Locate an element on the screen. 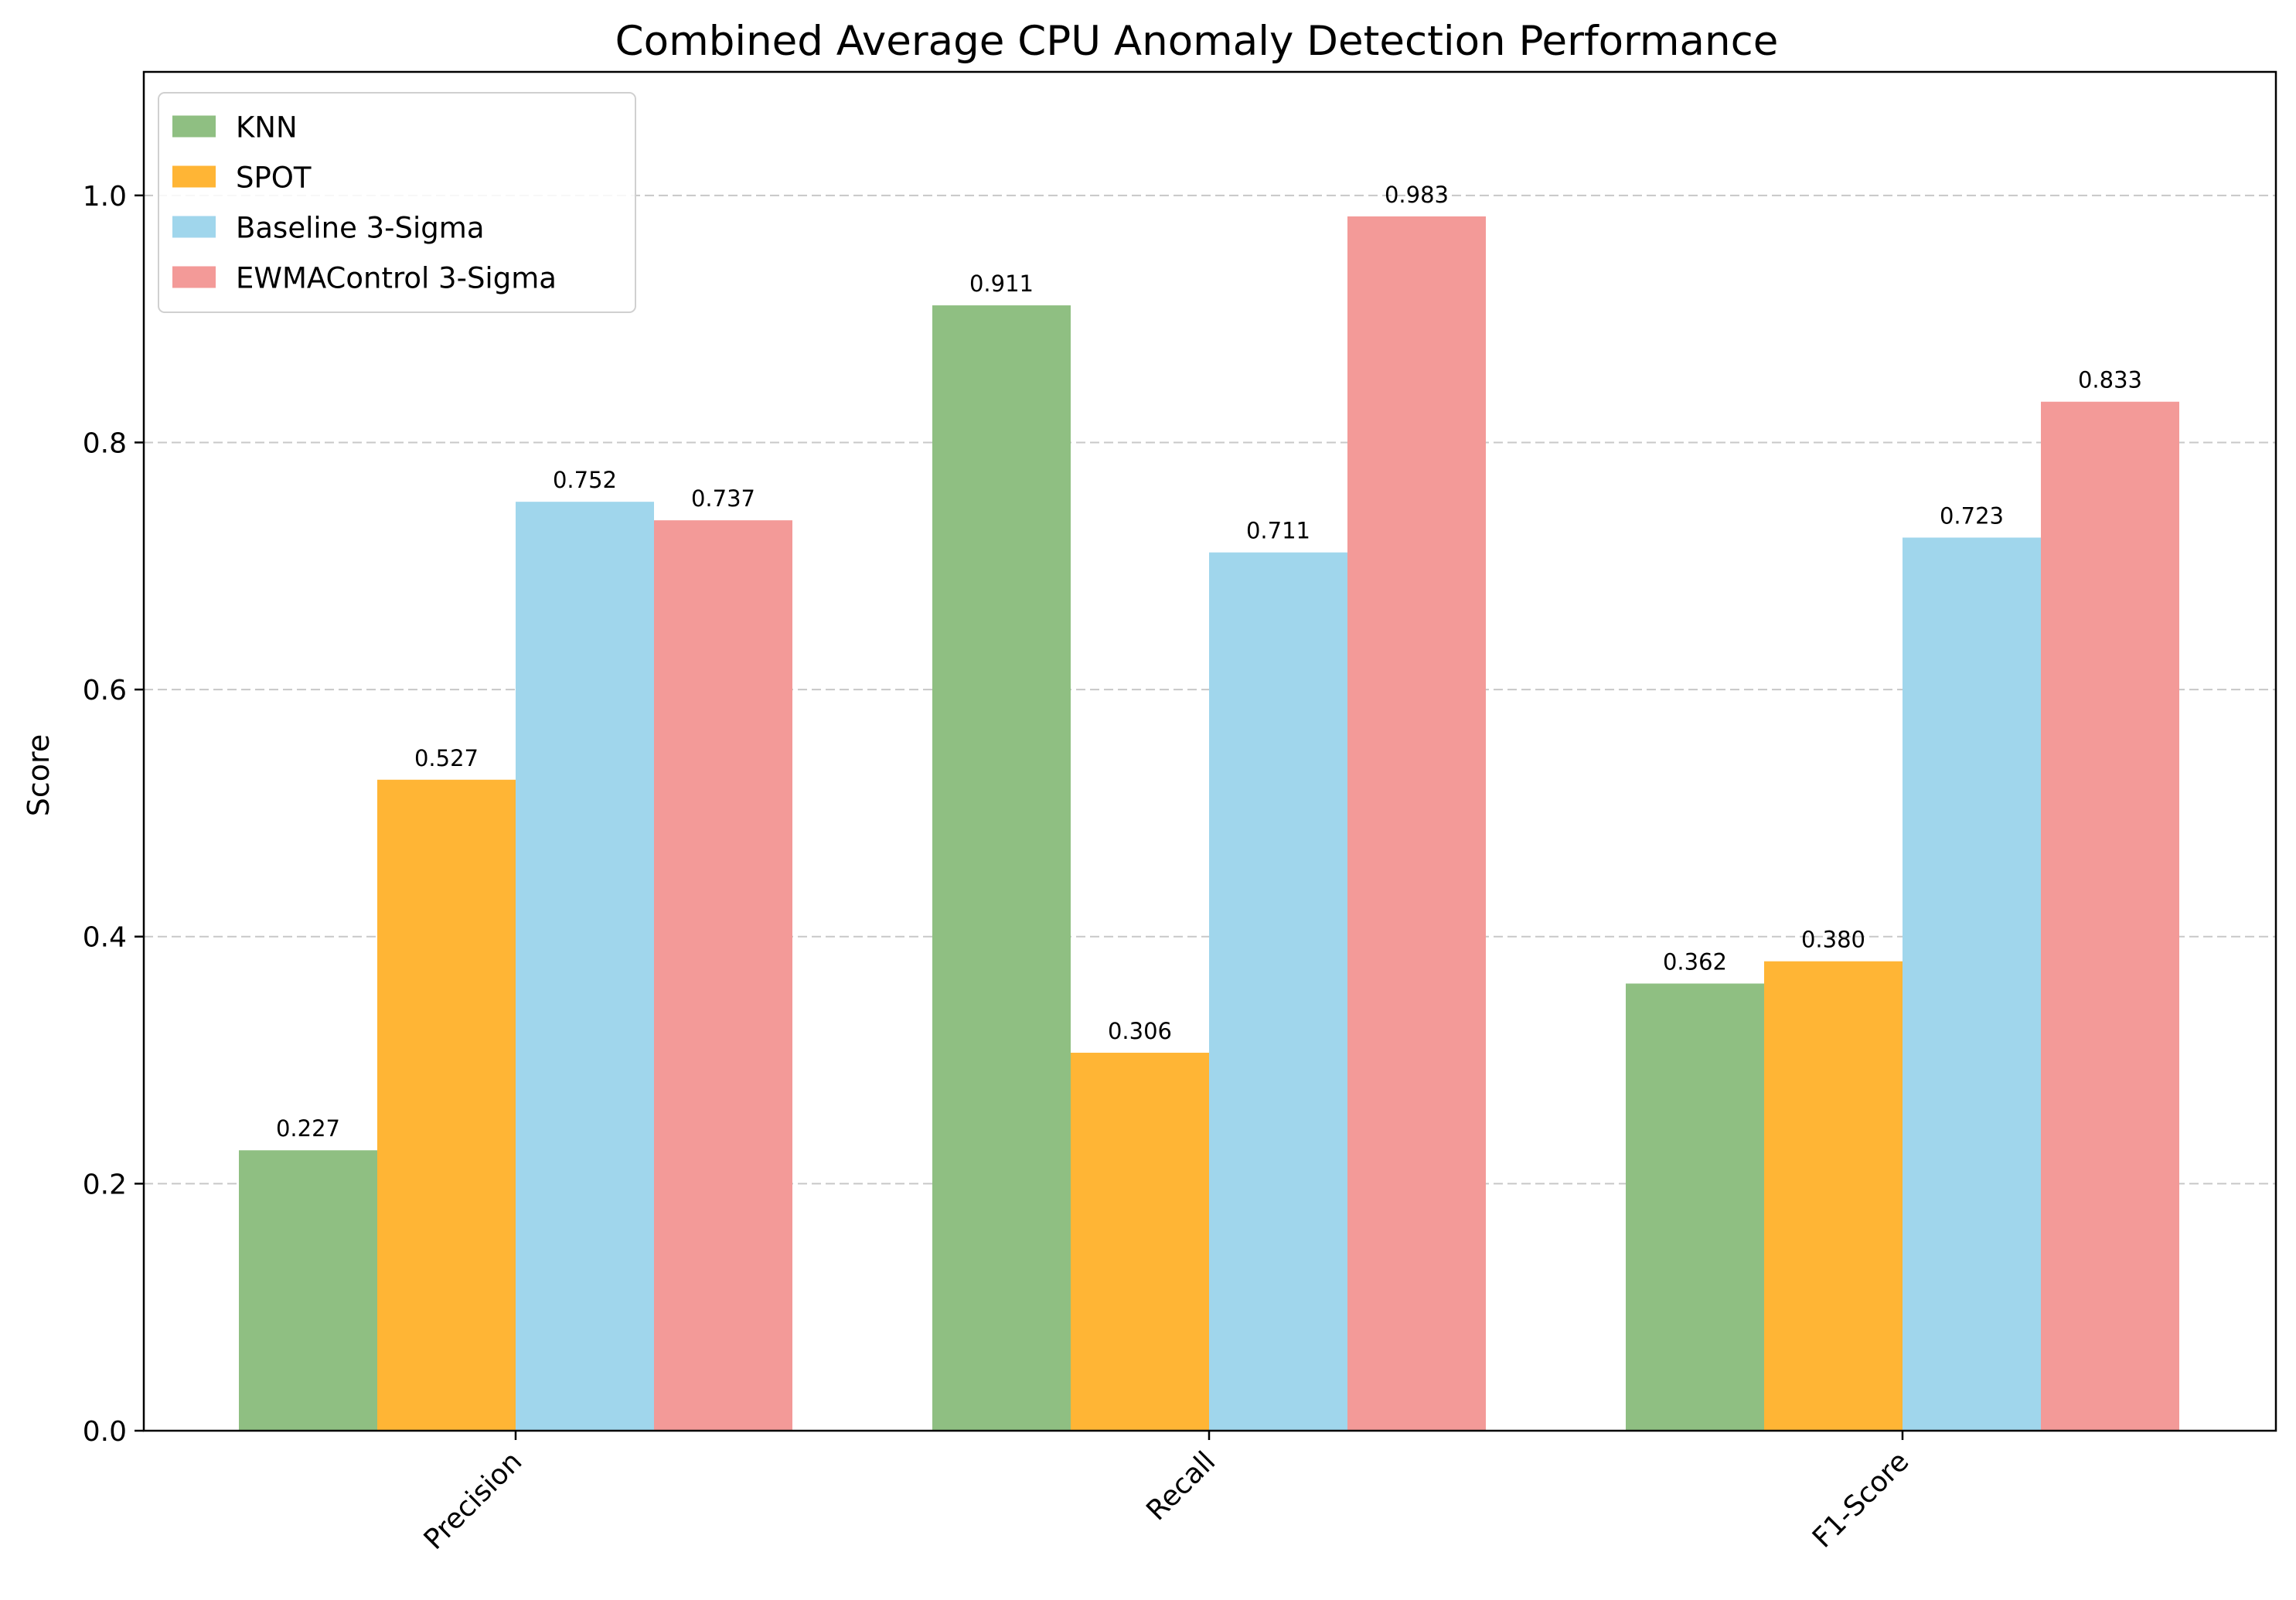  legend-label: SPOT is located at coordinates (274, 178).